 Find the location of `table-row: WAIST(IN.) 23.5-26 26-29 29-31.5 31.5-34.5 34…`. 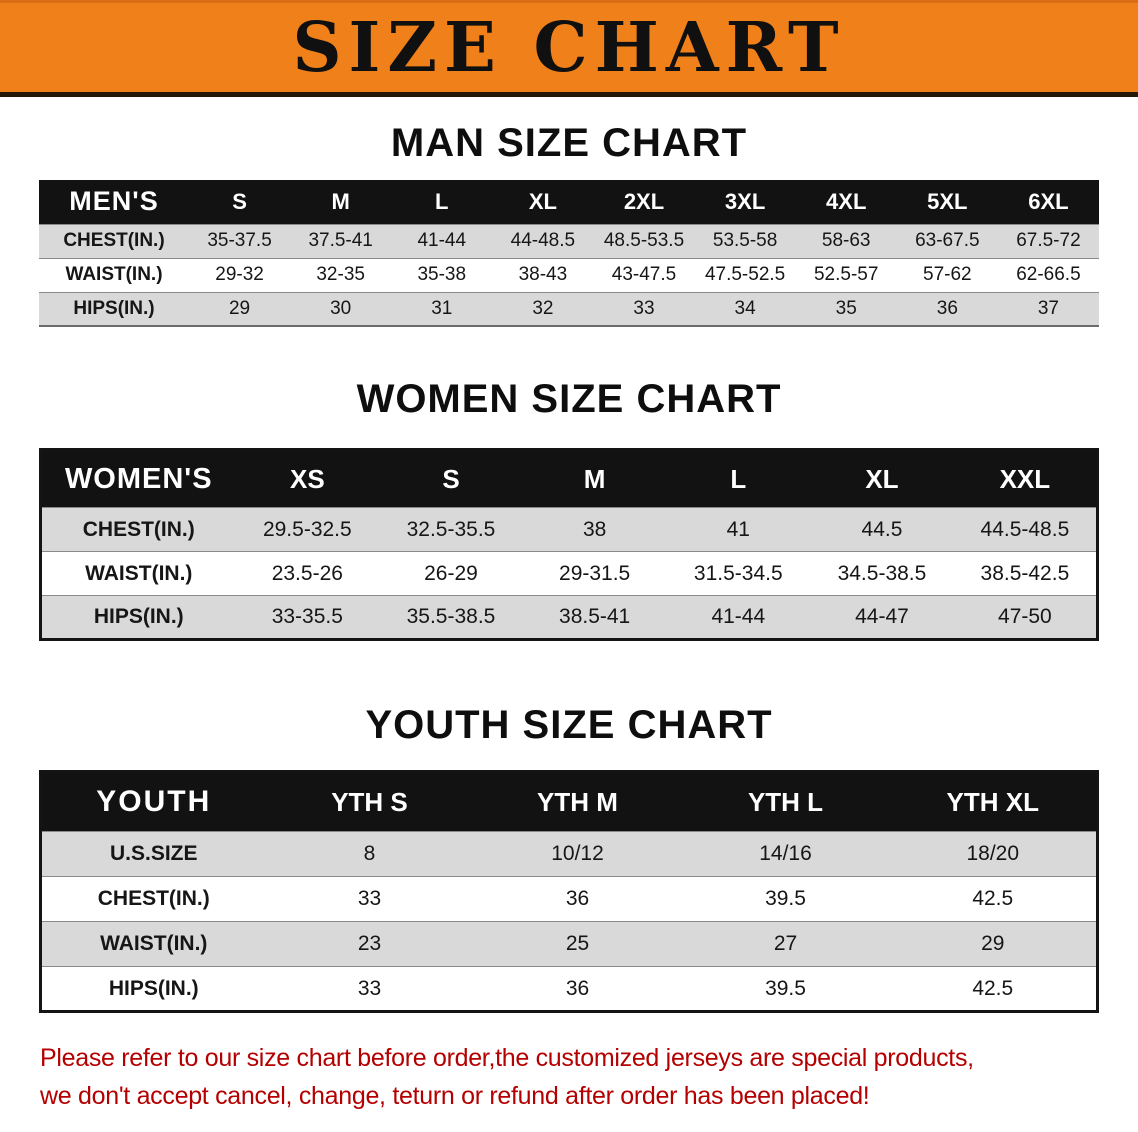

table-row: WAIST(IN.) 23.5-26 26-29 29-31.5 31.5-34.5 34… is located at coordinates (569, 573).